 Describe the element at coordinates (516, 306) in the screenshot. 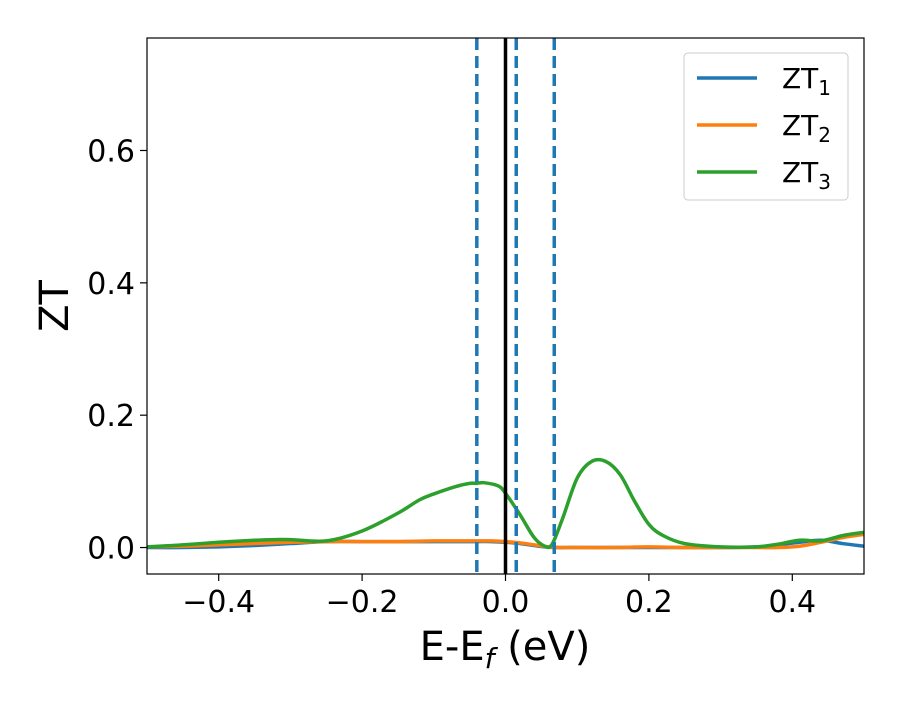

I see `vertical-markers` at that location.